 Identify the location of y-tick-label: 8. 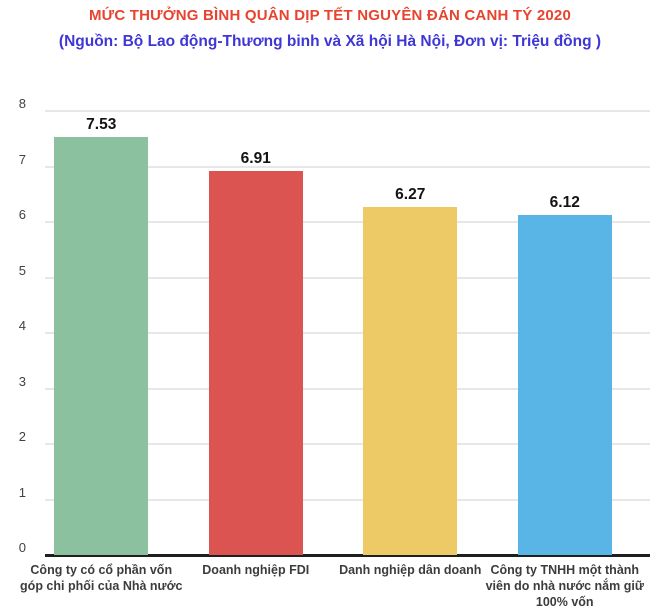
(22, 103).